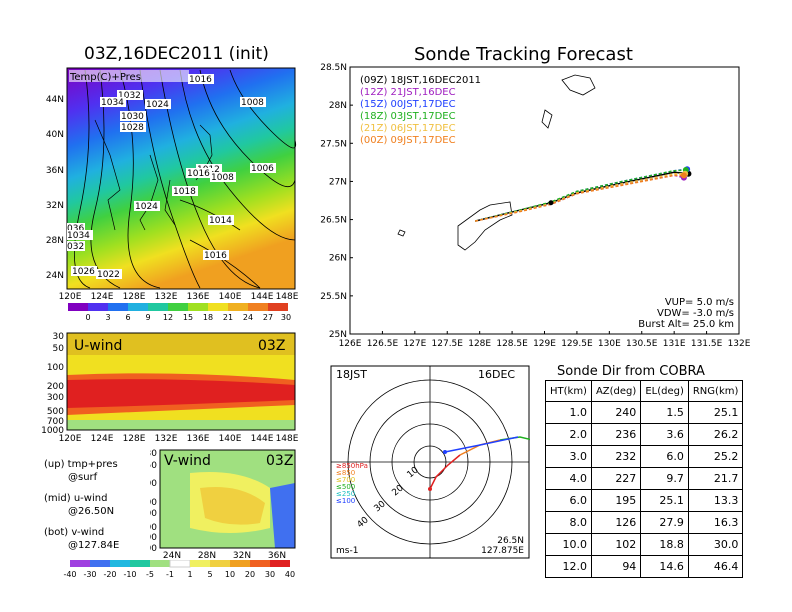 The height and width of the screenshot is (612, 792). What do you see at coordinates (55, 100) in the screenshot?
I see `svg-text: 44N` at bounding box center [55, 100].